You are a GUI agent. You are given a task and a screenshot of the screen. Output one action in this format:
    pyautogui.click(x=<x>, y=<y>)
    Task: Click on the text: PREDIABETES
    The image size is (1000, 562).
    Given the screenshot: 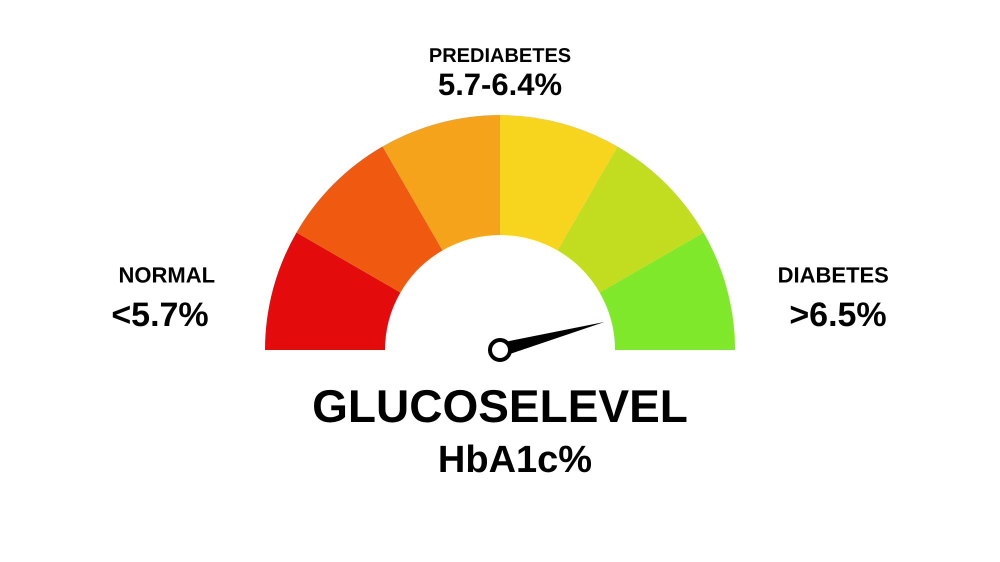 What is the action you would take?
    pyautogui.click(x=500, y=56)
    